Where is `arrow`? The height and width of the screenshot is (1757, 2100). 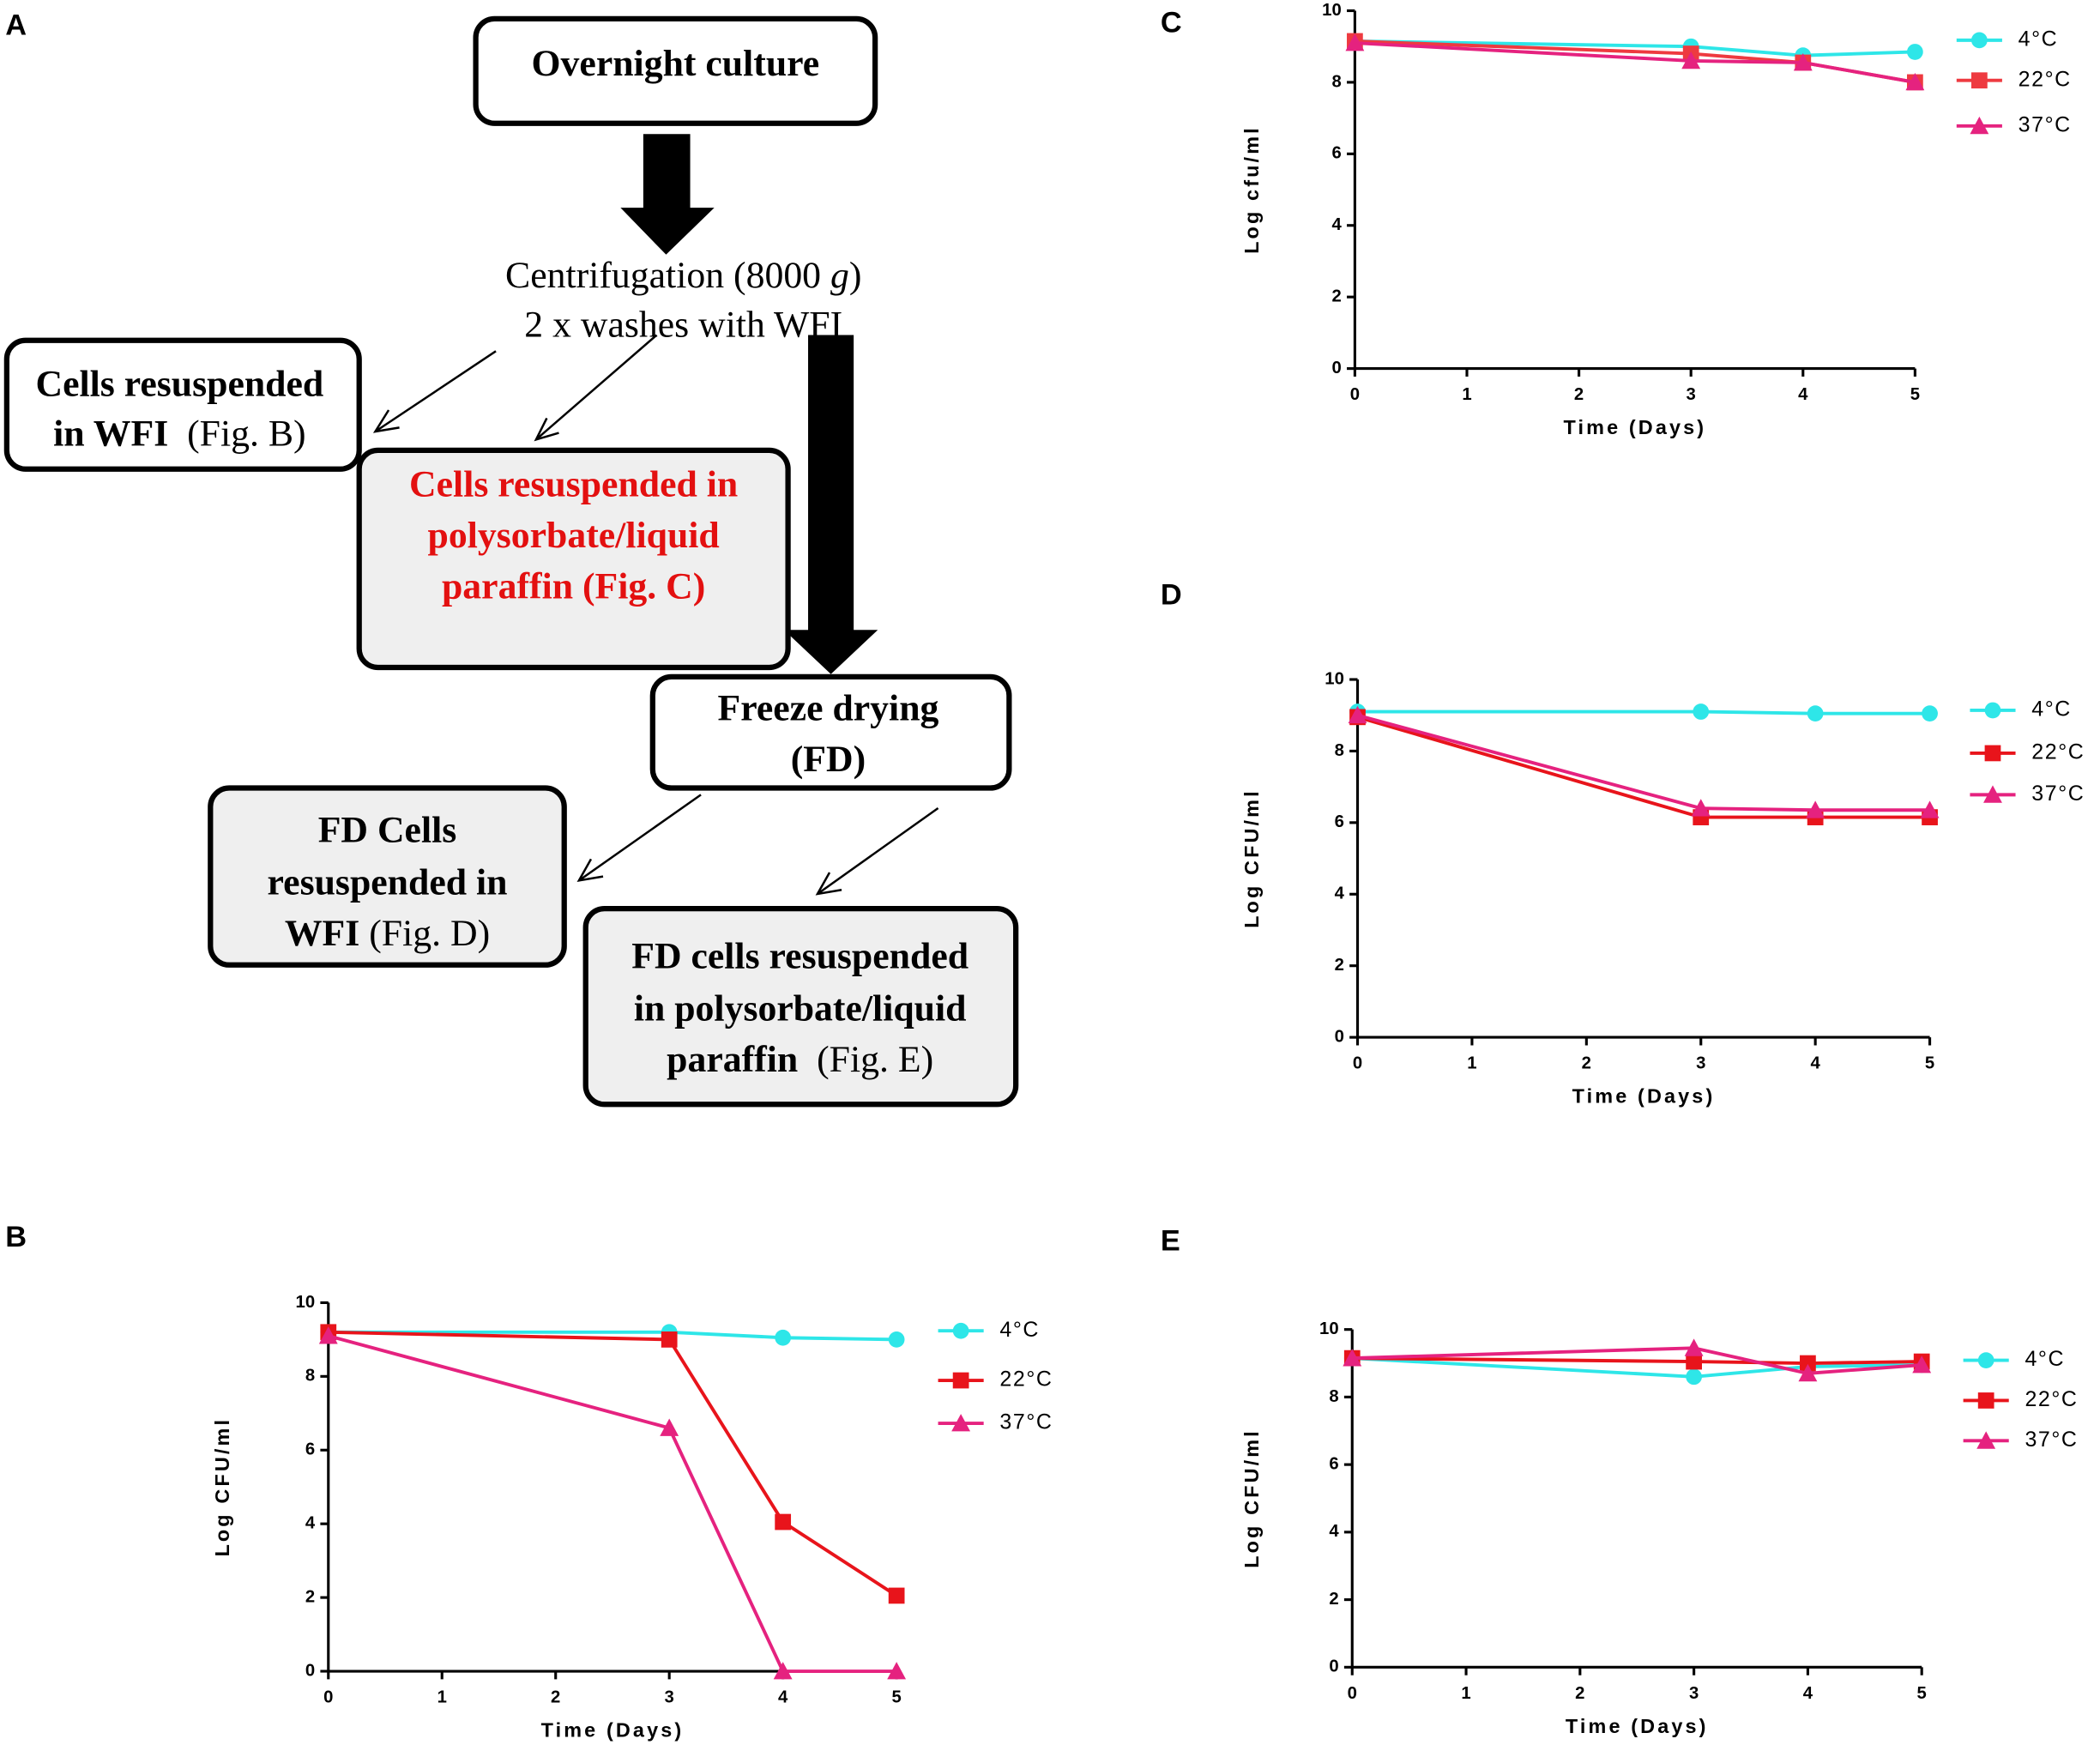
arrow is located at coordinates (596, 387).